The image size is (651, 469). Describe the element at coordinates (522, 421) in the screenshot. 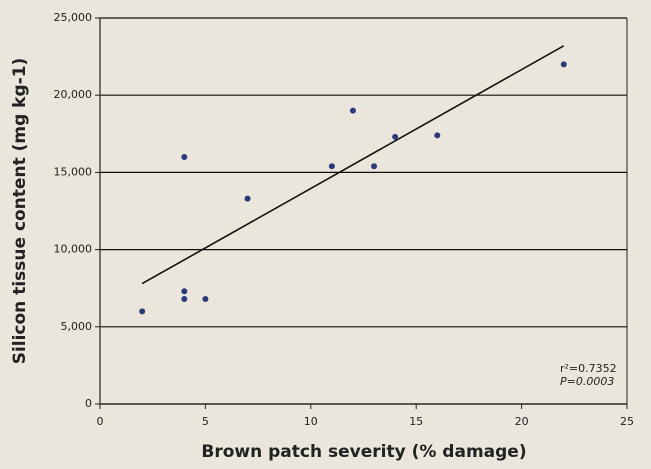

I see `x-tick-label: 20` at that location.